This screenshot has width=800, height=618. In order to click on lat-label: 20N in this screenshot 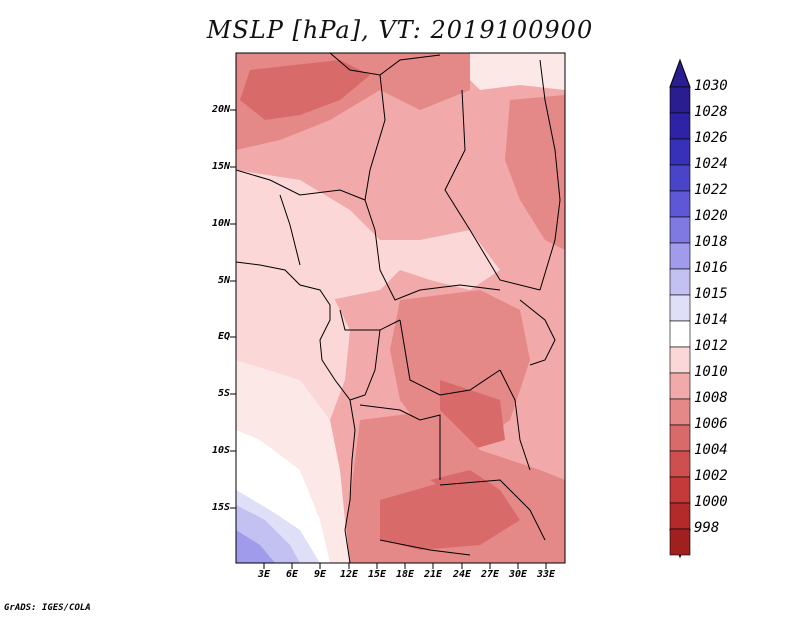, I will do `click(220, 109)`.